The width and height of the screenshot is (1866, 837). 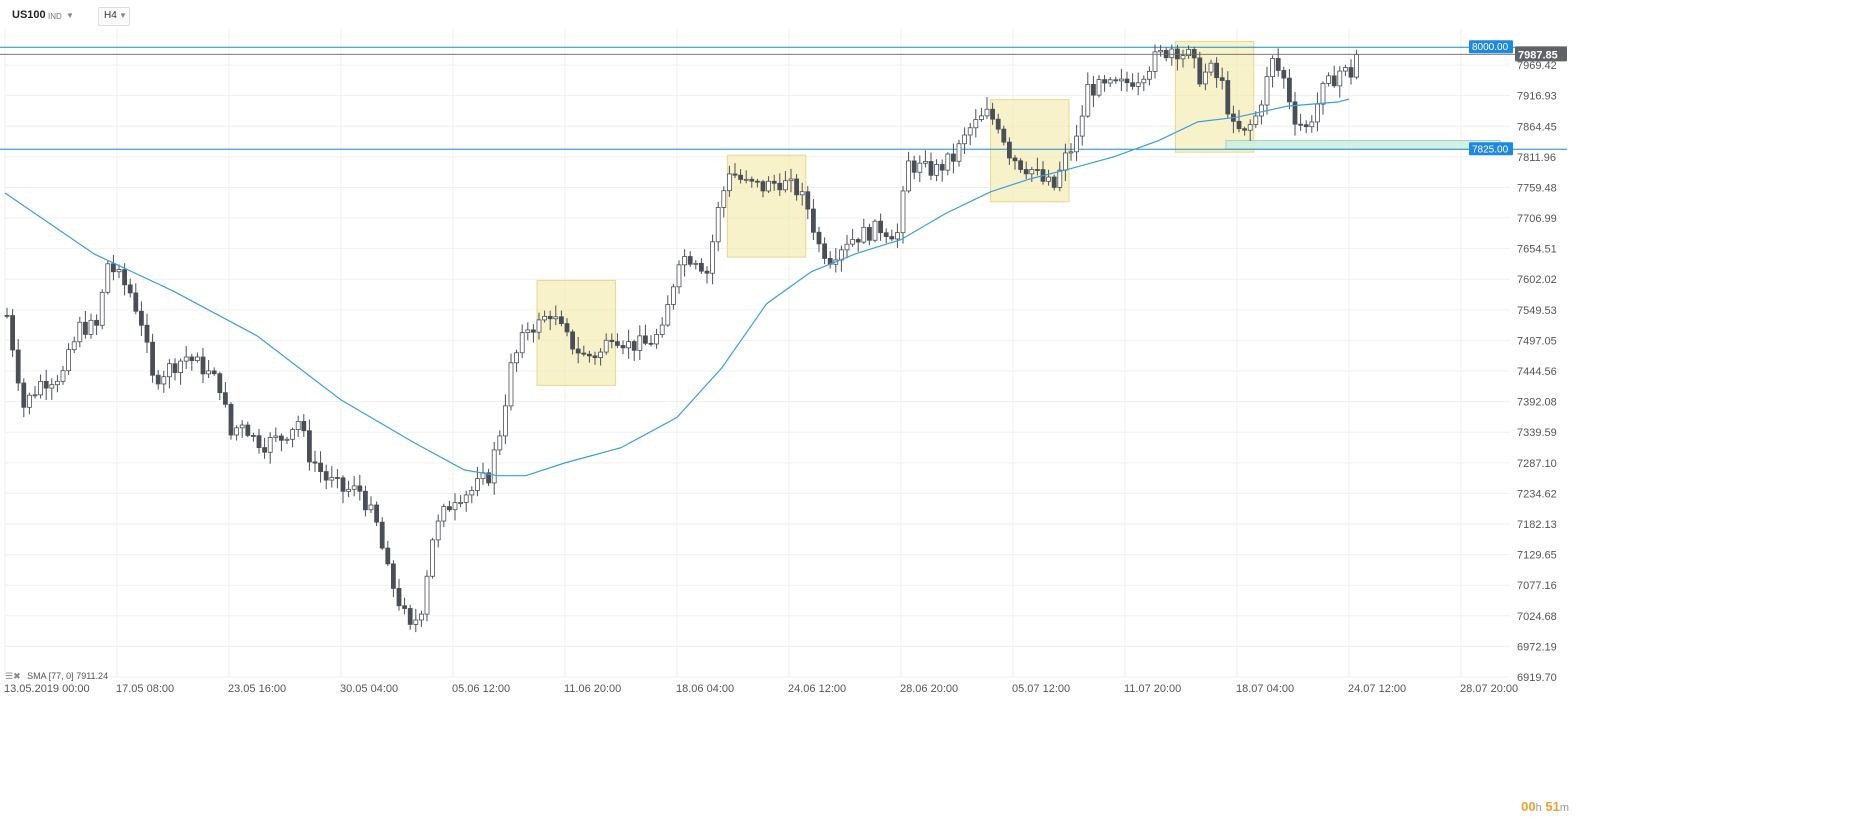 What do you see at coordinates (1552, 806) in the screenshot?
I see `timer-minutes: 51` at bounding box center [1552, 806].